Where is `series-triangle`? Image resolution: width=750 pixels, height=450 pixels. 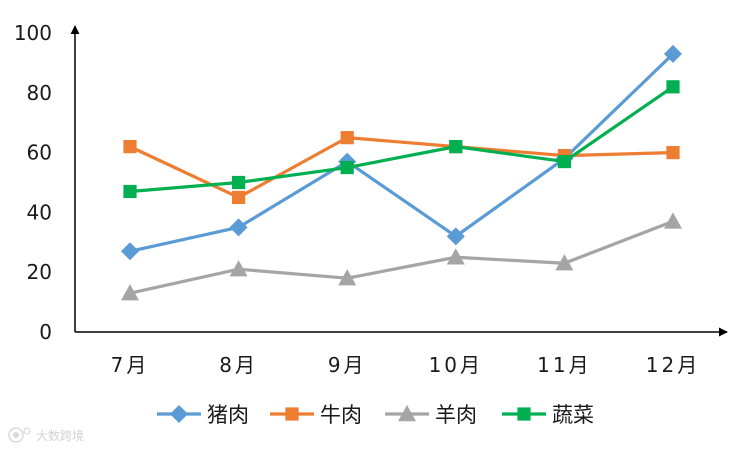
series-triangle is located at coordinates (401, 256).